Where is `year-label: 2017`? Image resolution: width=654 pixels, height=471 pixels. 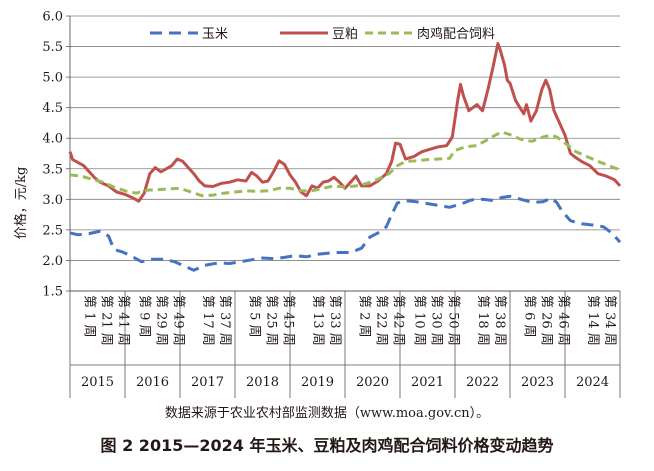 year-label: 2017 is located at coordinates (207, 382).